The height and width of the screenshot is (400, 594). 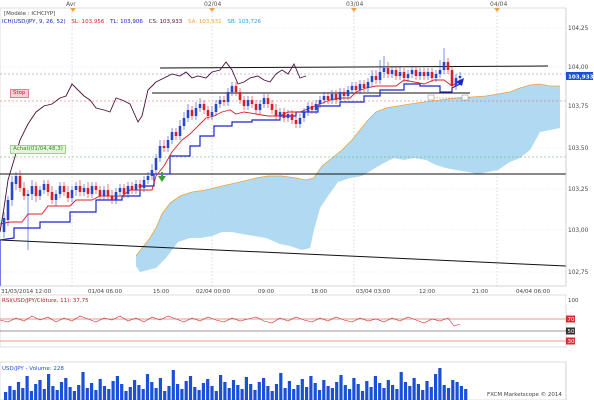 What do you see at coordinates (283, 253) in the screenshot?
I see `trend-line` at bounding box center [283, 253].